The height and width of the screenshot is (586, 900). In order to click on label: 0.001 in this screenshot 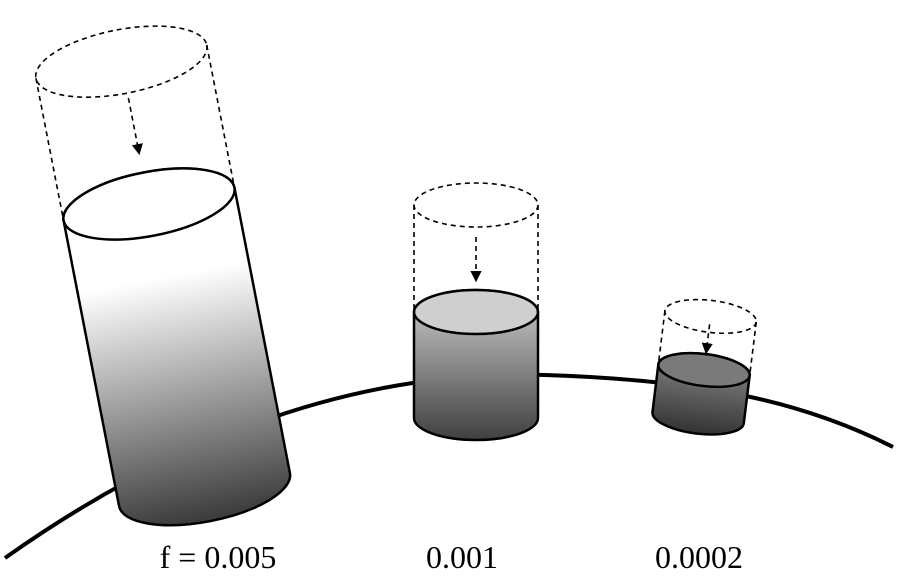, I will do `click(462, 557)`.